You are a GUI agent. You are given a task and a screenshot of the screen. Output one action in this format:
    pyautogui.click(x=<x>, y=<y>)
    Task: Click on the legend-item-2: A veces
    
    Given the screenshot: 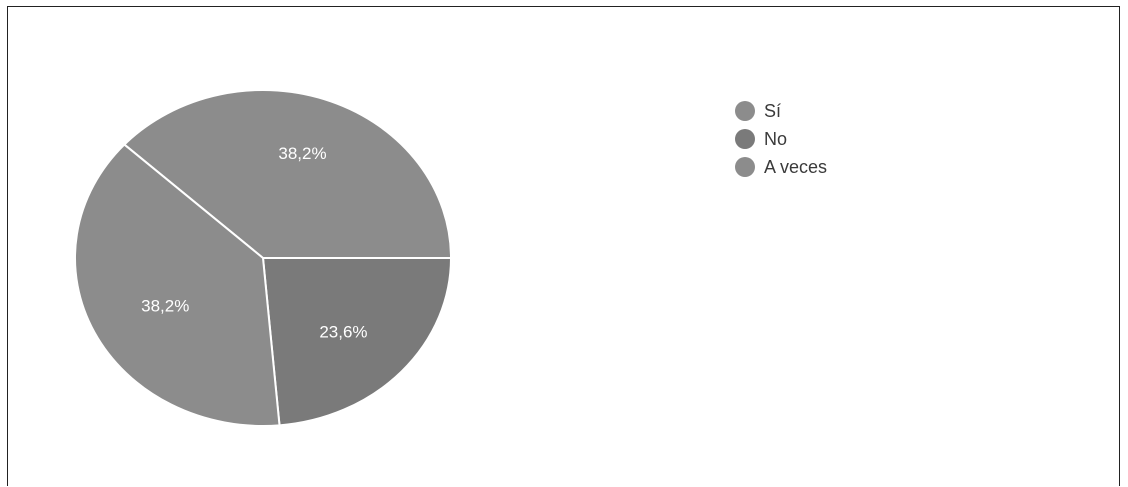 What is the action you would take?
    pyautogui.click(x=781, y=167)
    